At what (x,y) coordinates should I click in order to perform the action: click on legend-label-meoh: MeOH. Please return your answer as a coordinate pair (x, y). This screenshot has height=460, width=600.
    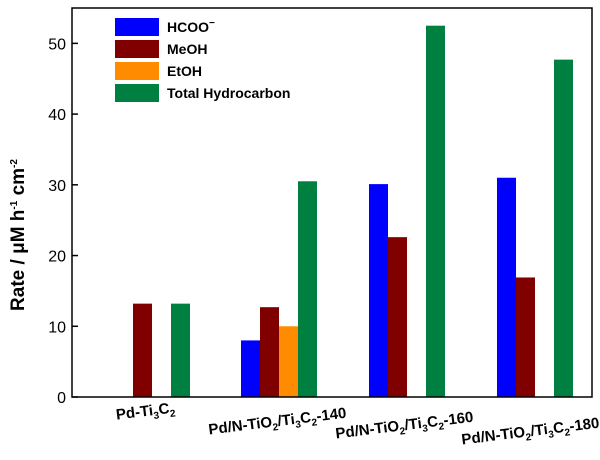
    Looking at the image, I should click on (187, 49).